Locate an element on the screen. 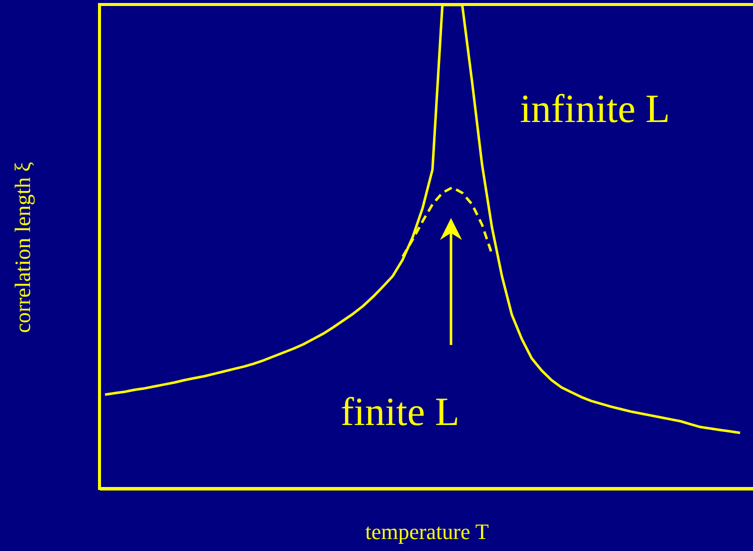 Image resolution: width=753 pixels, height=551 pixels. series-label: infinite L is located at coordinates (595, 108).